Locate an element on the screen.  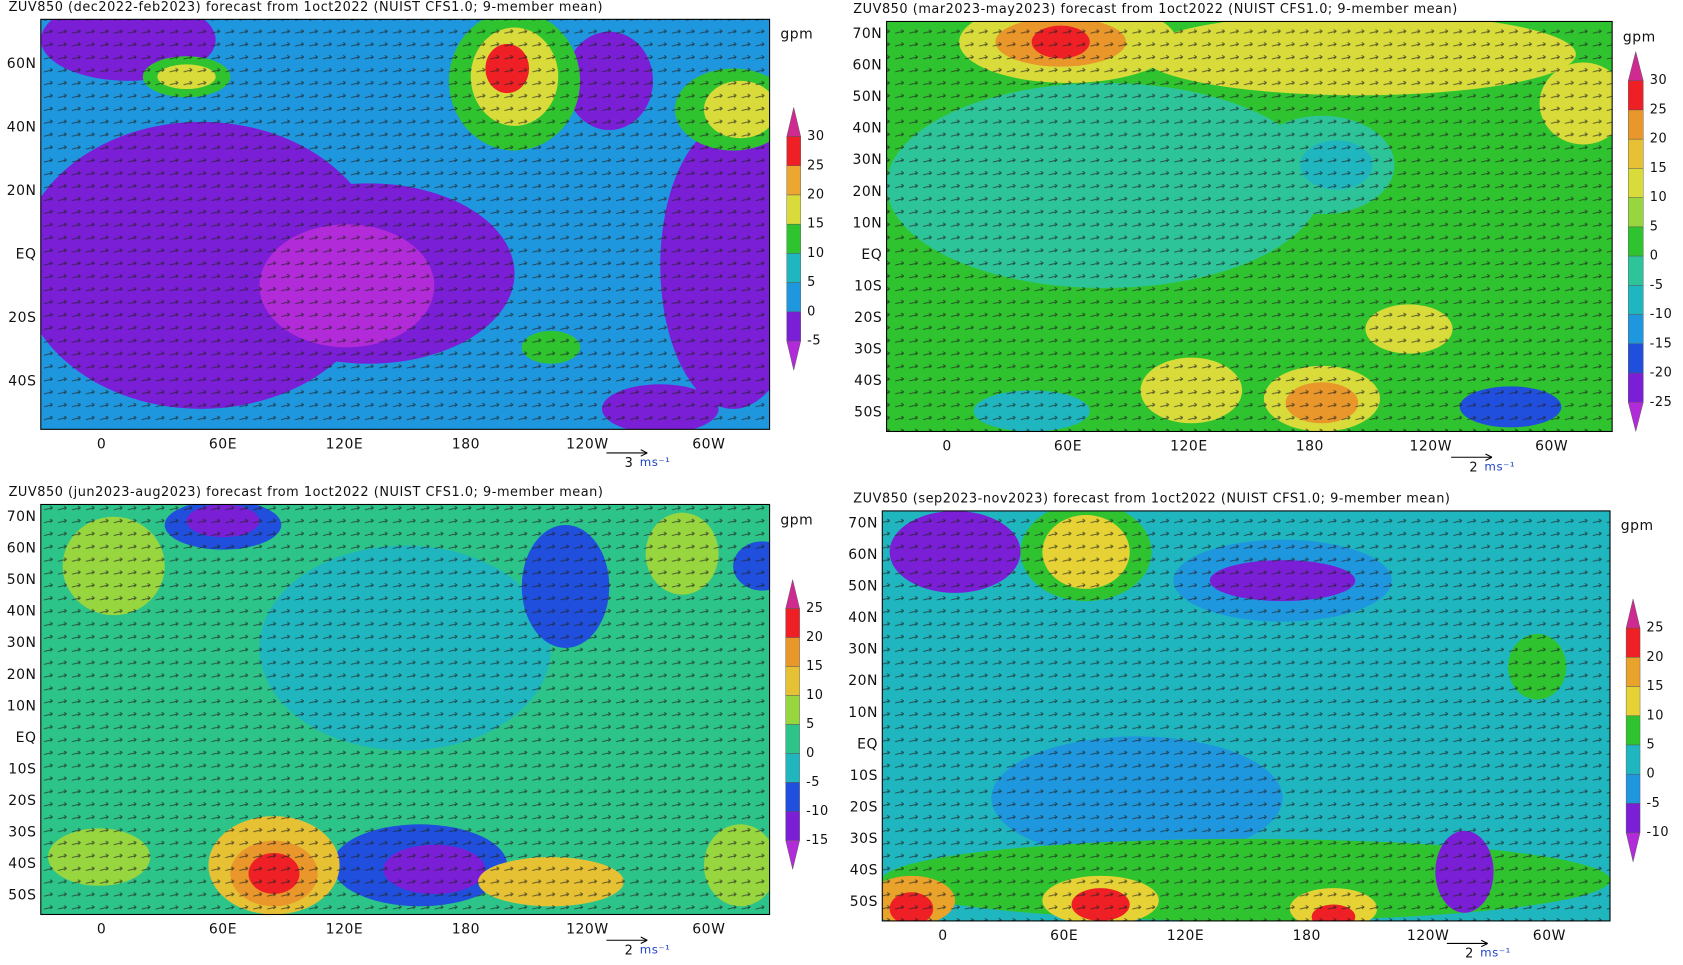
colorbar-label: 30 is located at coordinates (815, 136).